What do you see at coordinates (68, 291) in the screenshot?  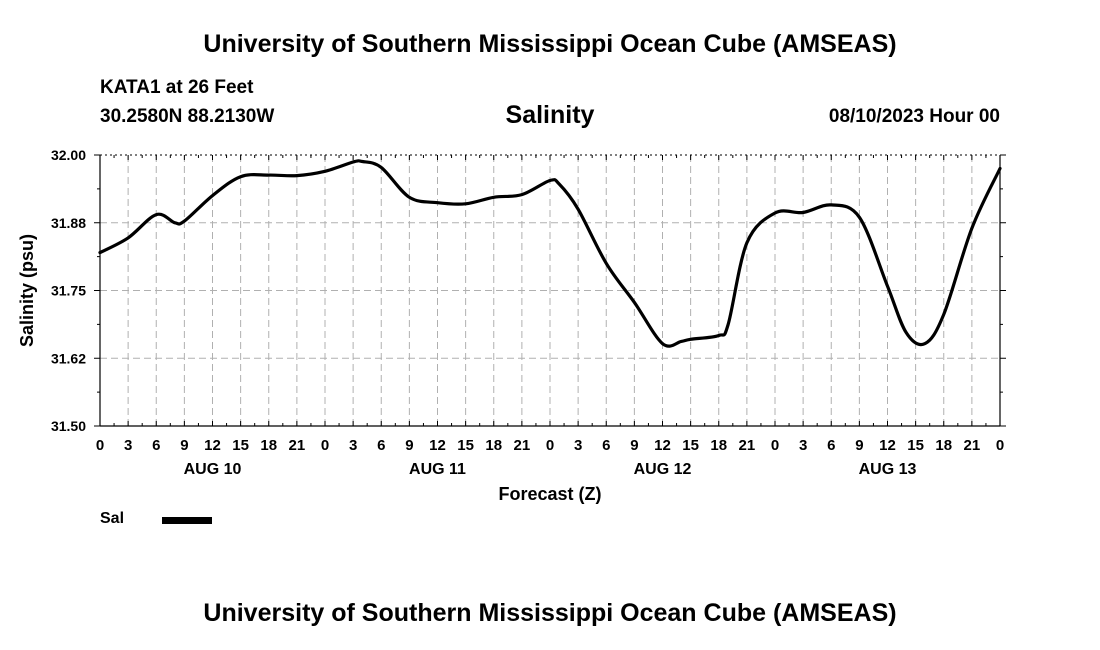 I see `y-tick-label: 31.75` at bounding box center [68, 291].